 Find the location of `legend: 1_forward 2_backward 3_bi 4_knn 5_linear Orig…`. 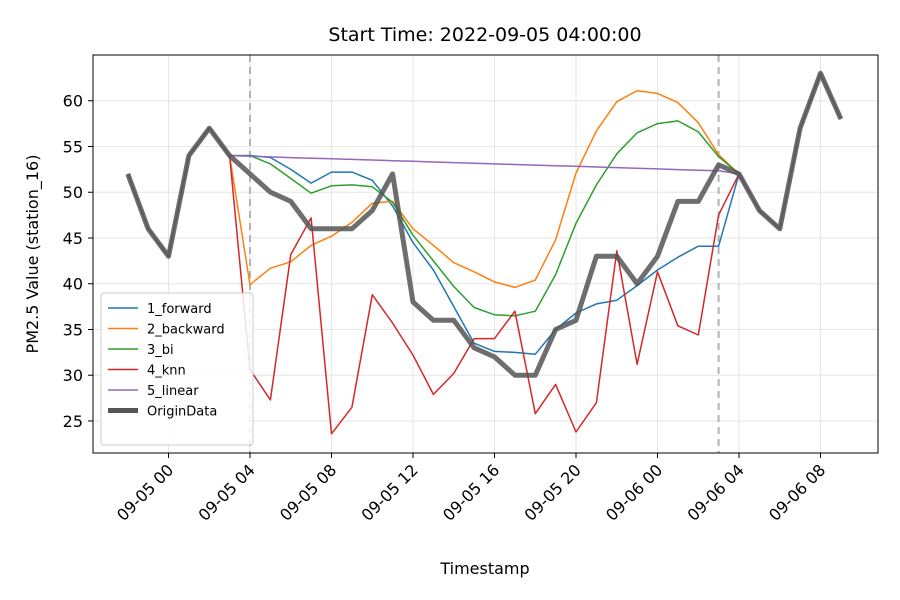

legend: 1_forward 2_backward 3_bi 4_knn 5_linear Orig… is located at coordinates (177, 369).